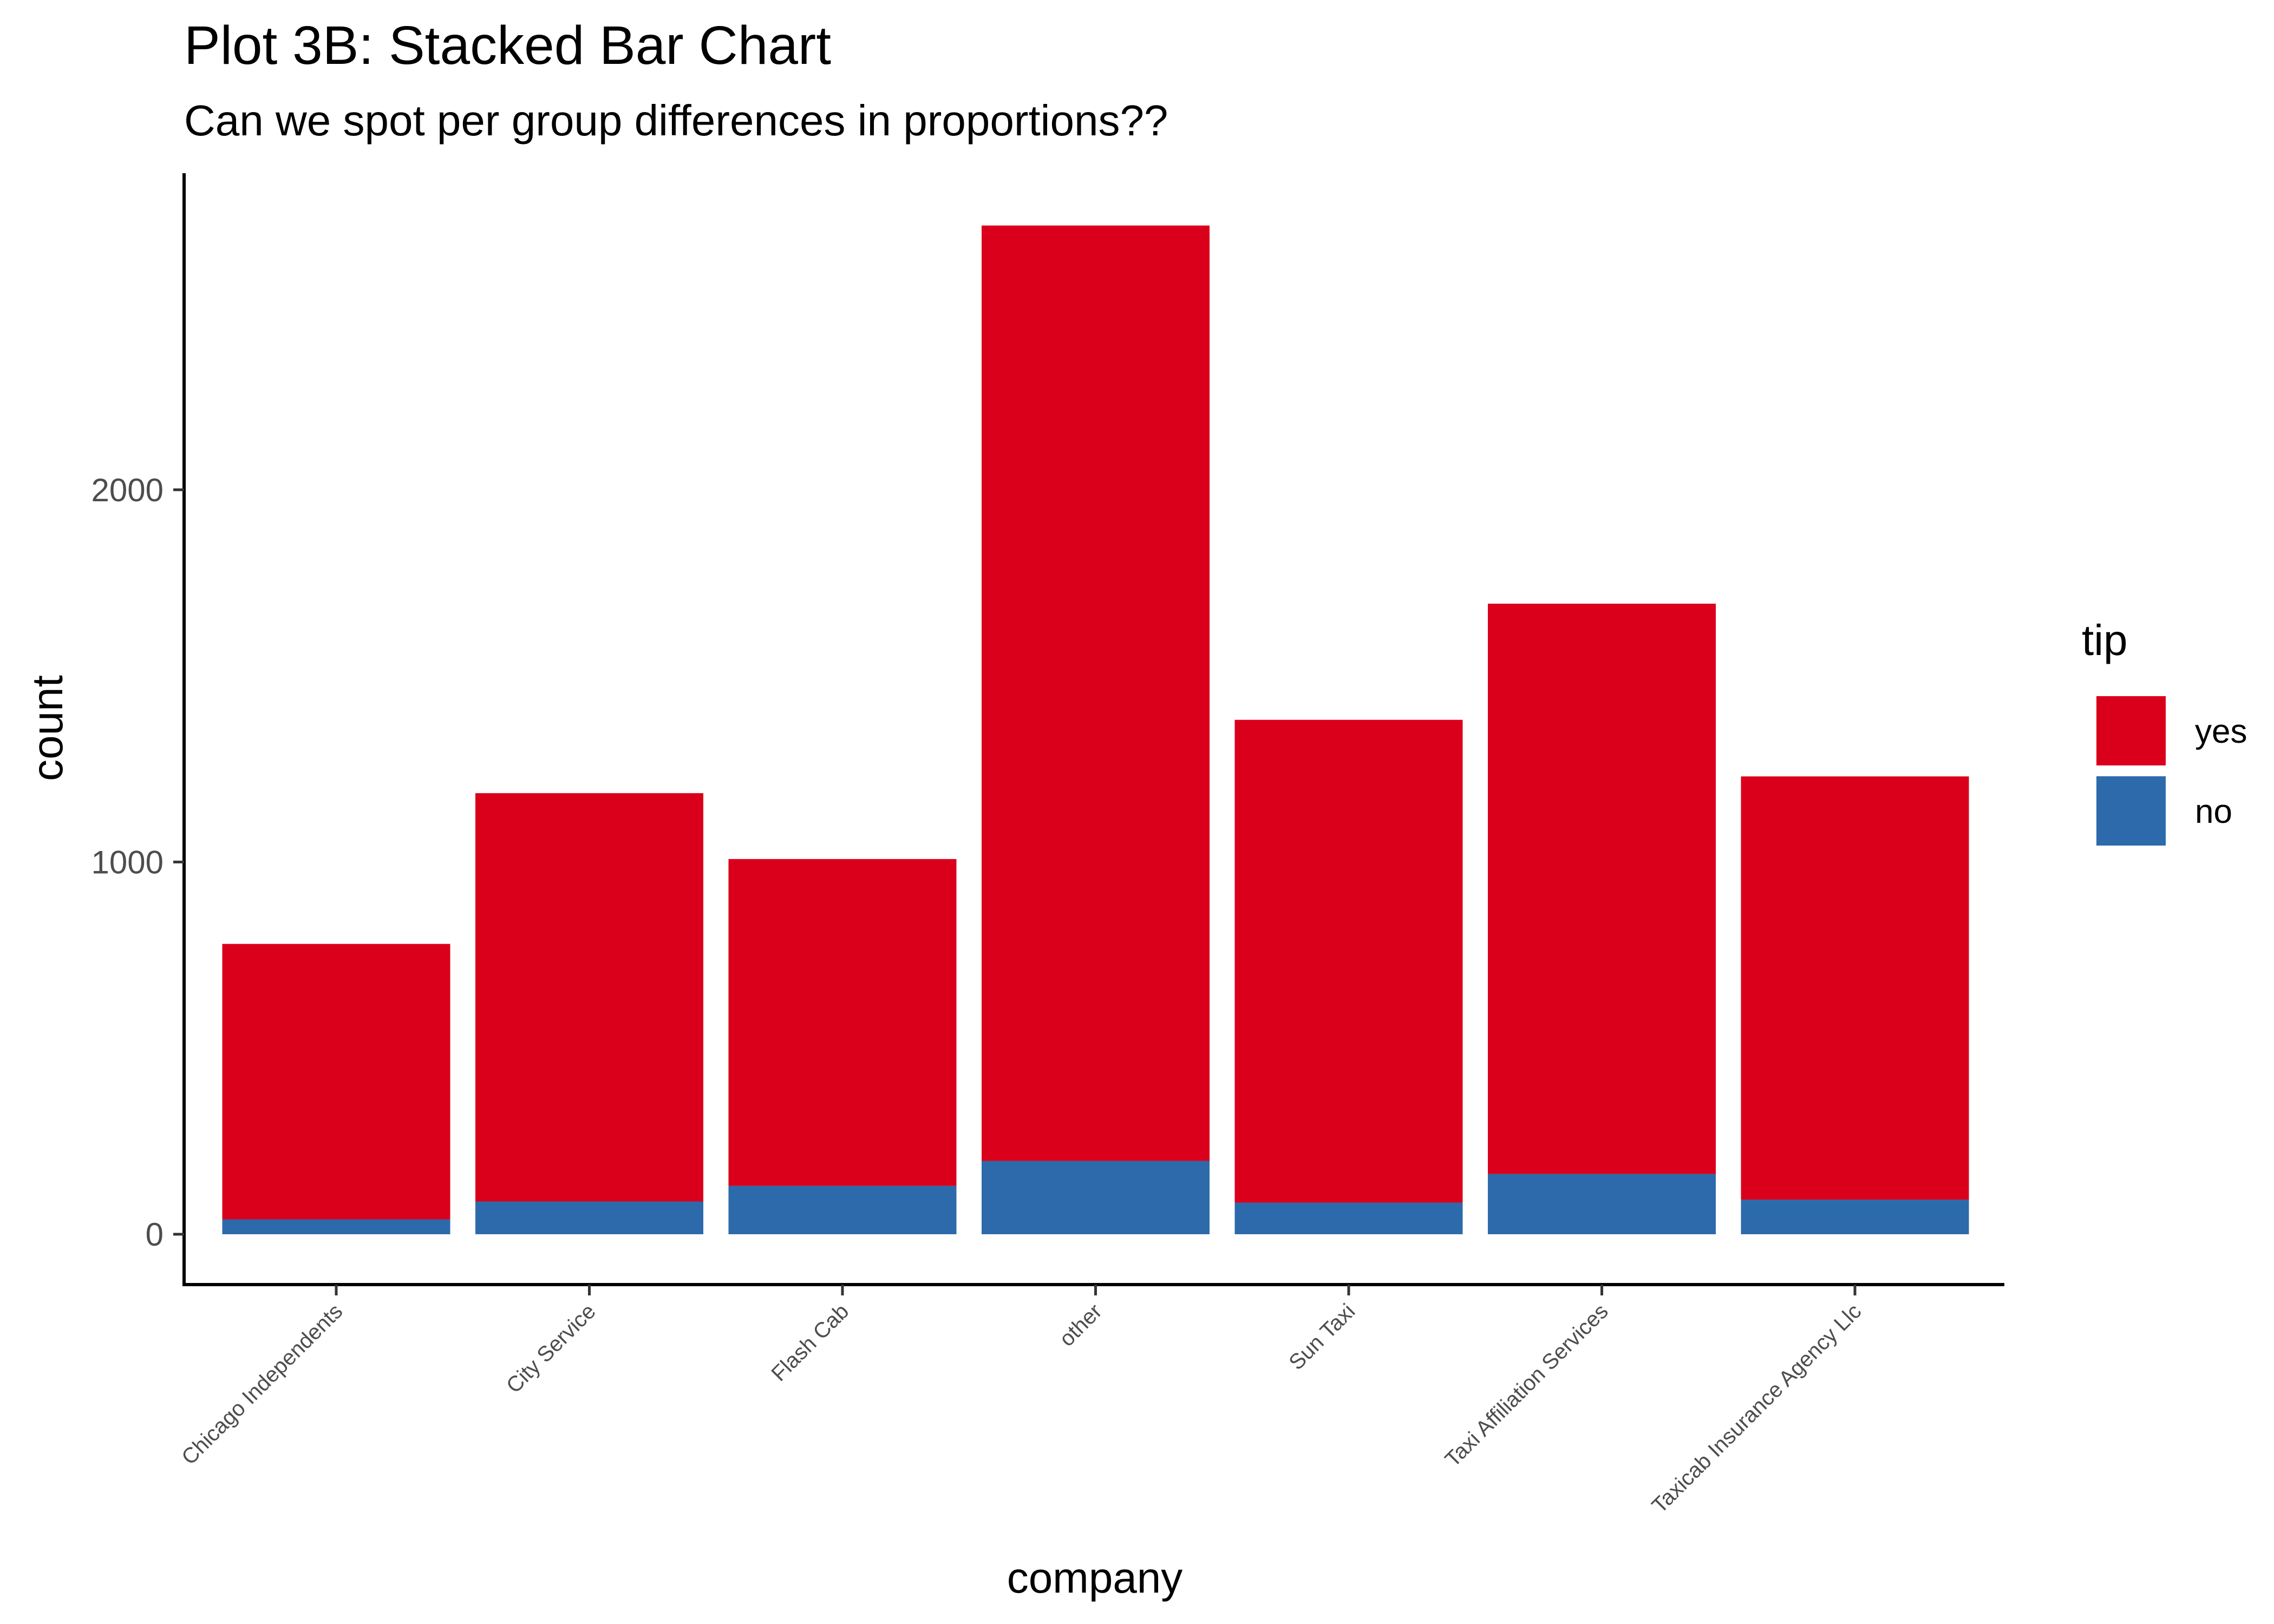 The image size is (2274, 1624). I want to click on x-tick-label: Taxi Affiliation Services, so click(1527, 1385).